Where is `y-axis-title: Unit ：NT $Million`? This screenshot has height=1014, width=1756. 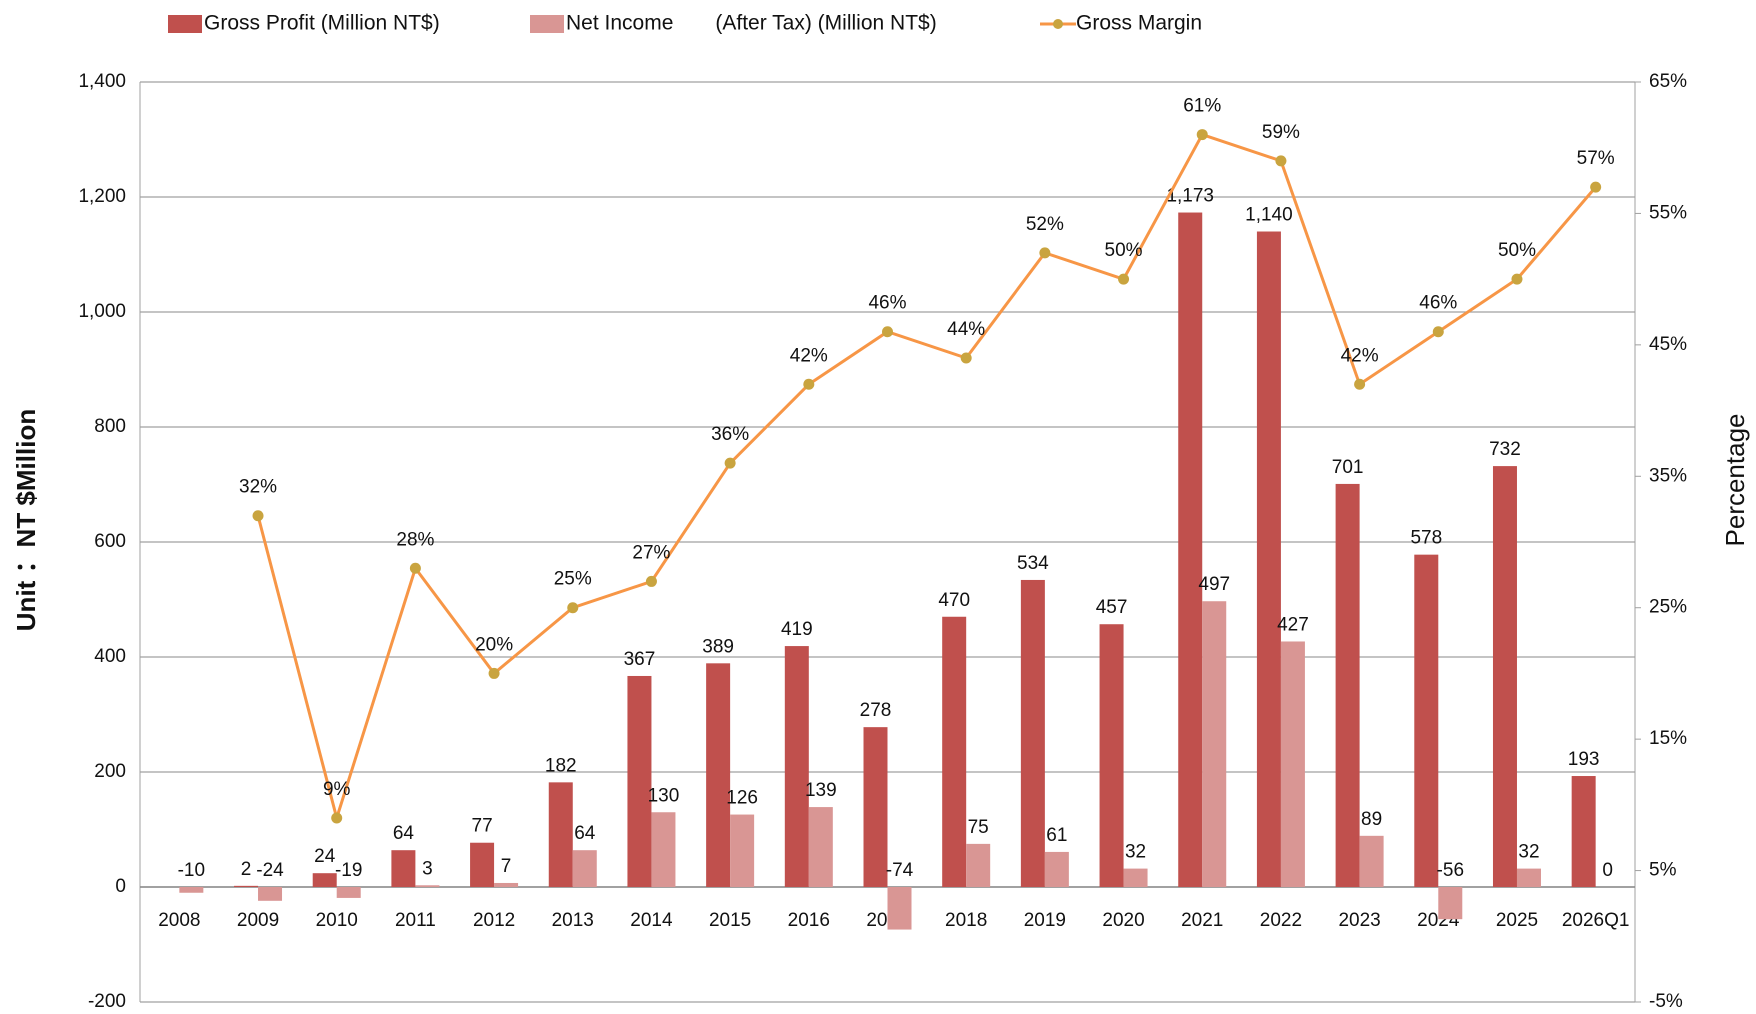
y-axis-title: Unit ：NT $Million is located at coordinates (26, 520).